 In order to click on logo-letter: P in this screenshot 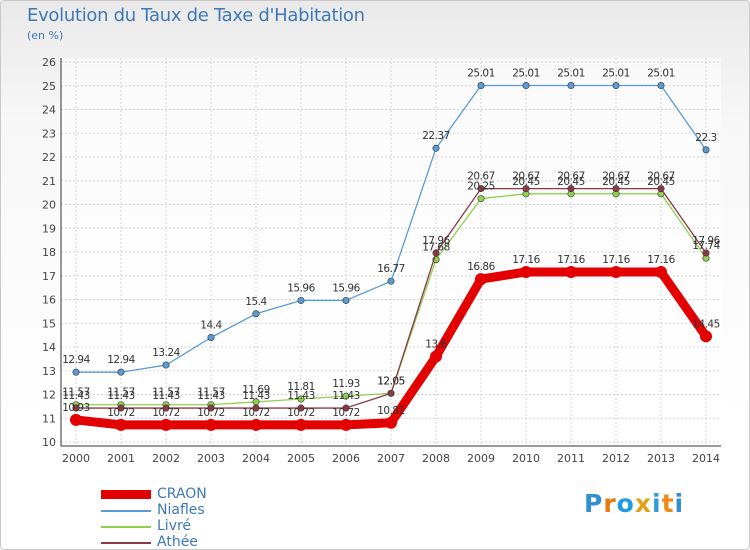, I will do `click(594, 503)`.